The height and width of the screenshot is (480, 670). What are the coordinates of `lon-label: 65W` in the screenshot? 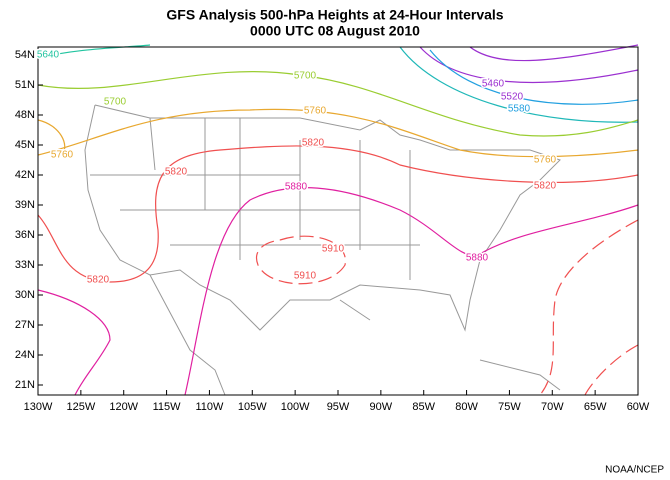 It's located at (595, 407).